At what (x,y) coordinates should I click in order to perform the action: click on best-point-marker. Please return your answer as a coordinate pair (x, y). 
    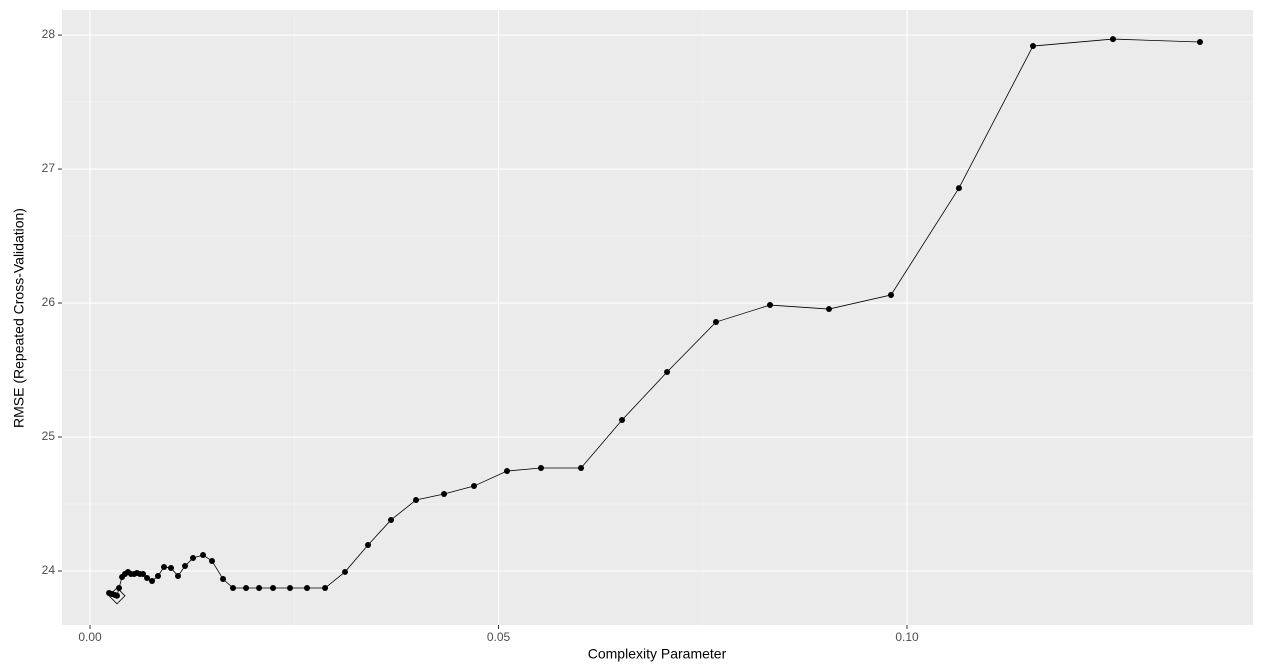
    Looking at the image, I should click on (117, 596).